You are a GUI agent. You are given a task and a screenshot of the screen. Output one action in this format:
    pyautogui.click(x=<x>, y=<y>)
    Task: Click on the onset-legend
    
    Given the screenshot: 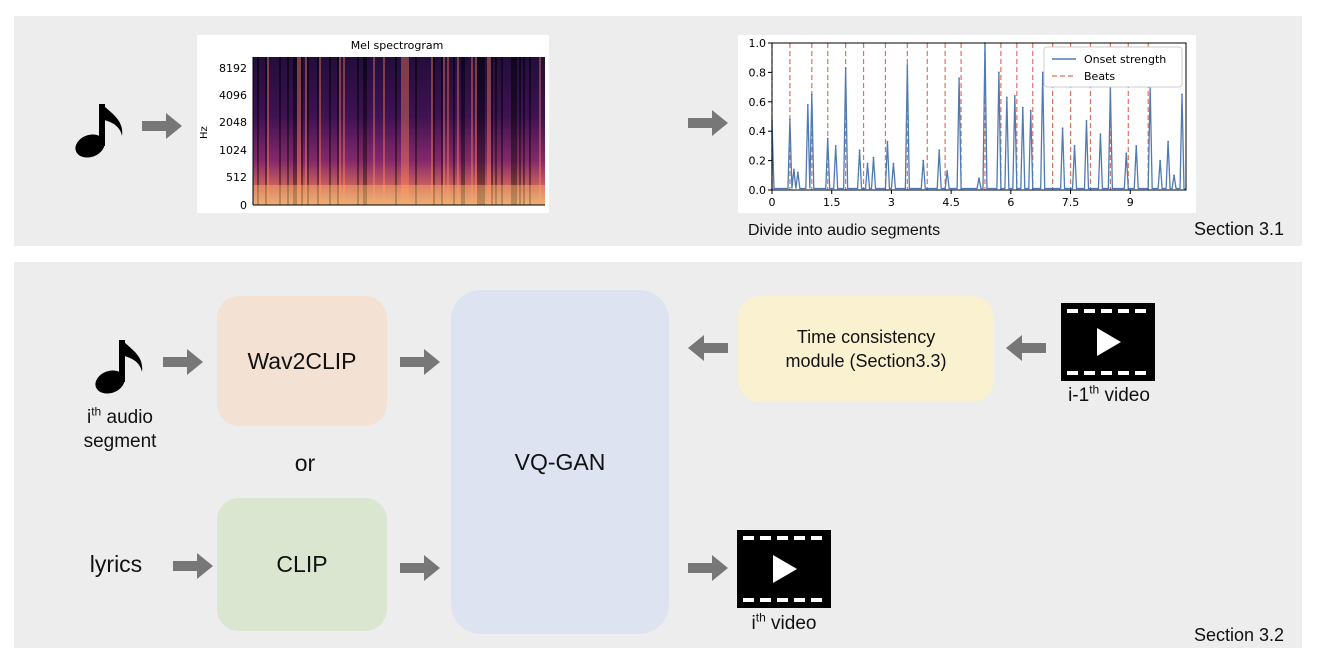 What is the action you would take?
    pyautogui.click(x=1113, y=67)
    